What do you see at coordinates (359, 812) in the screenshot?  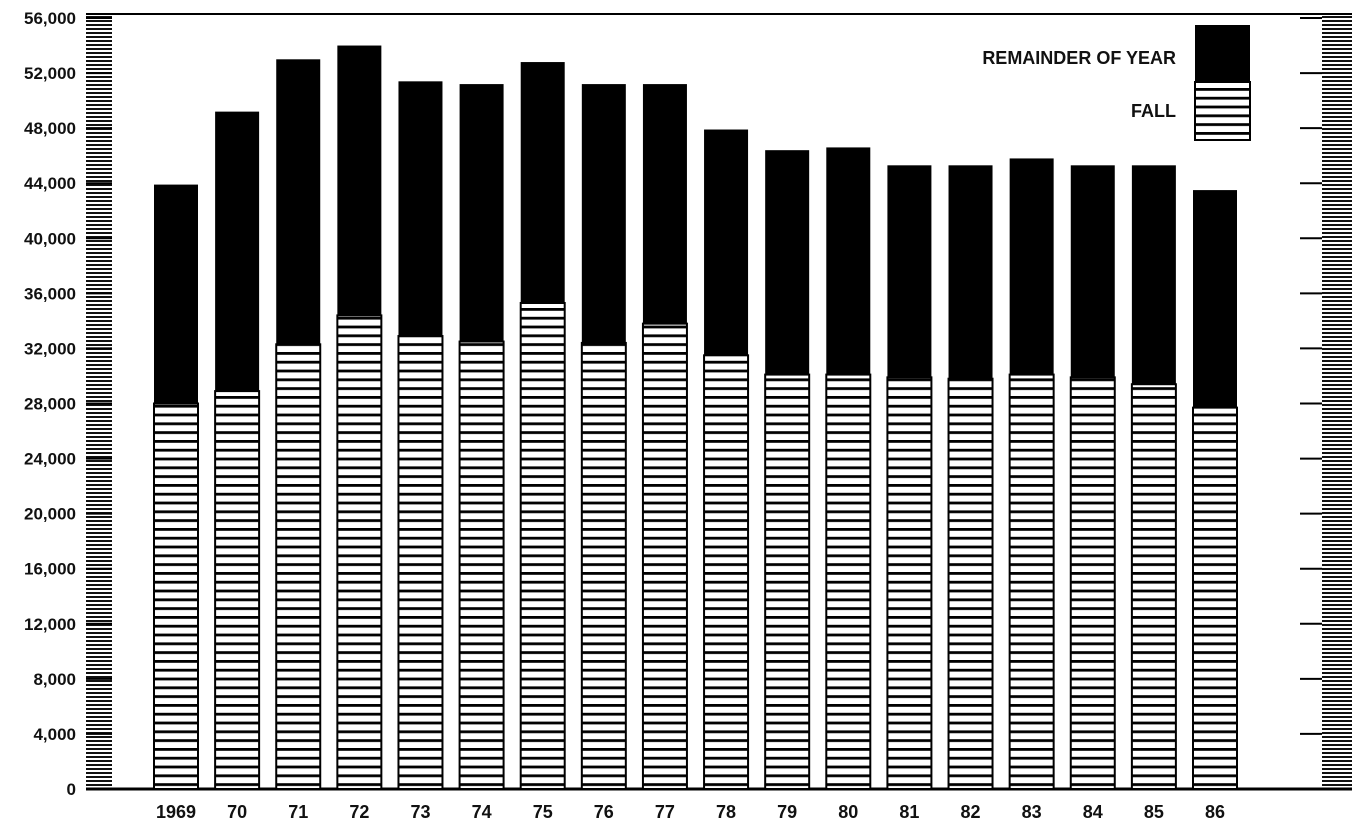 I see `x-tick-label: 72` at bounding box center [359, 812].